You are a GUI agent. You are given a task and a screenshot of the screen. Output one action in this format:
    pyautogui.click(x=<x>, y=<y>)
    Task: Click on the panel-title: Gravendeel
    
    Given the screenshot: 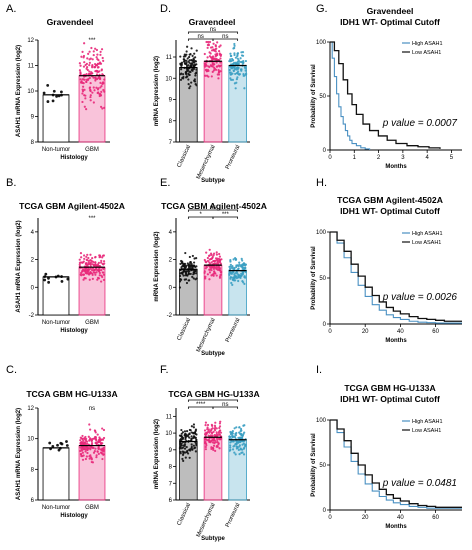 What is the action you would take?
    pyautogui.click(x=212, y=22)
    